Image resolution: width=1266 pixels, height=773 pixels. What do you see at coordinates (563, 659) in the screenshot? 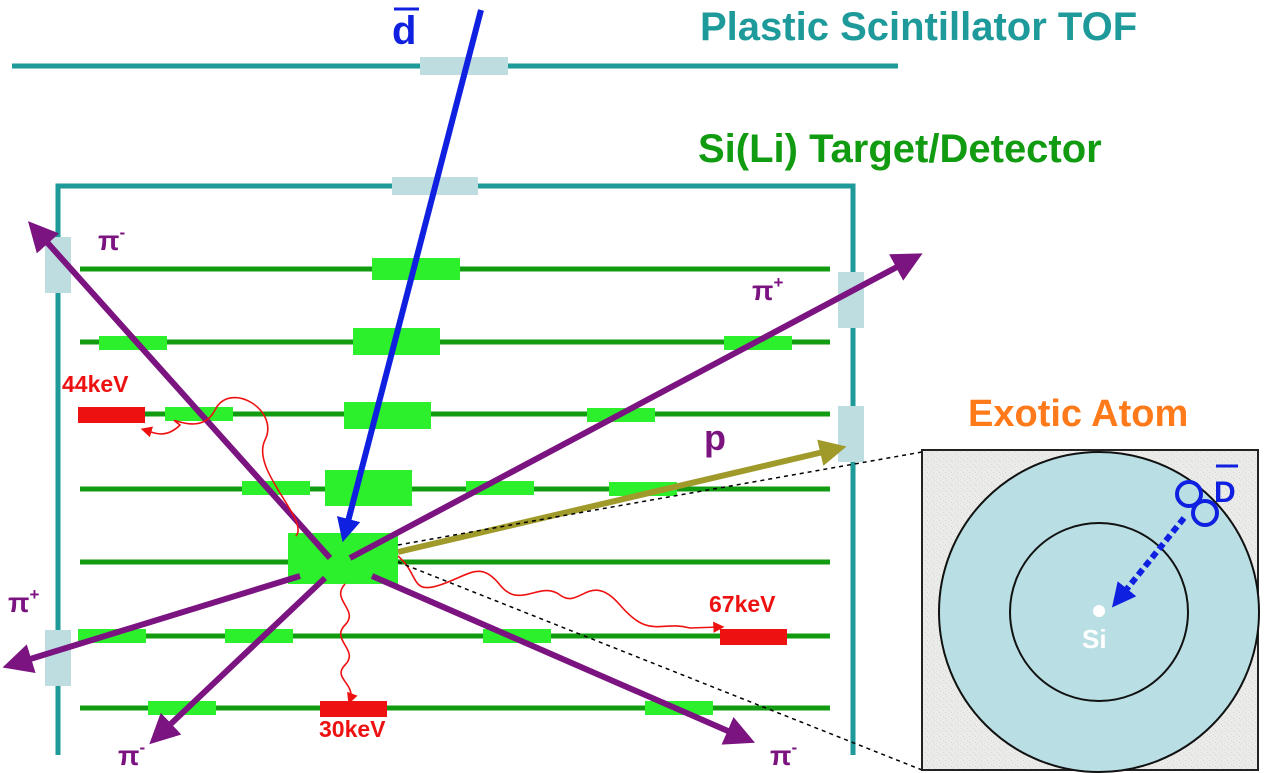
I see `track-pi-minus-bottom-right` at bounding box center [563, 659].